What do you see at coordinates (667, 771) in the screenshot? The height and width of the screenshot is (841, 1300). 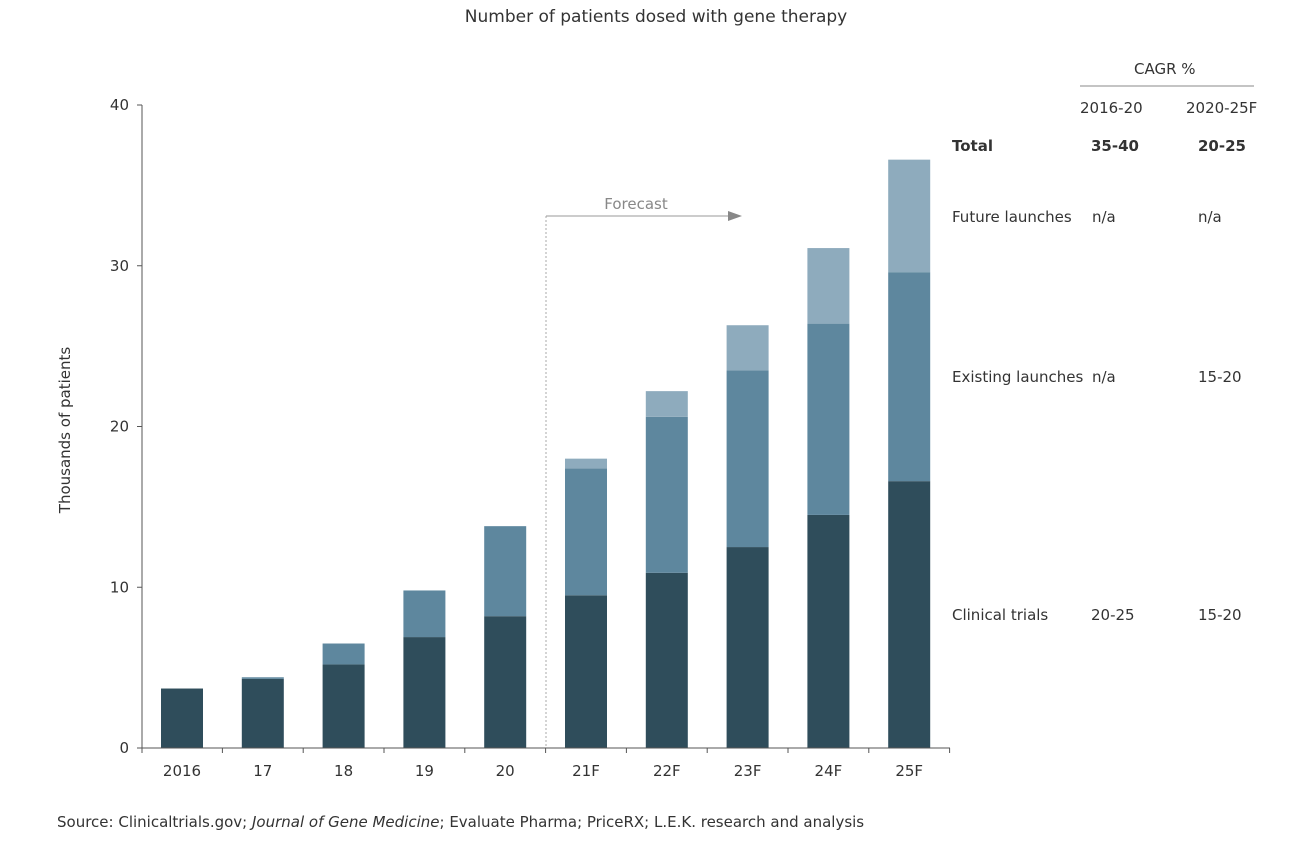 I see `x-tick-label: 22F` at bounding box center [667, 771].